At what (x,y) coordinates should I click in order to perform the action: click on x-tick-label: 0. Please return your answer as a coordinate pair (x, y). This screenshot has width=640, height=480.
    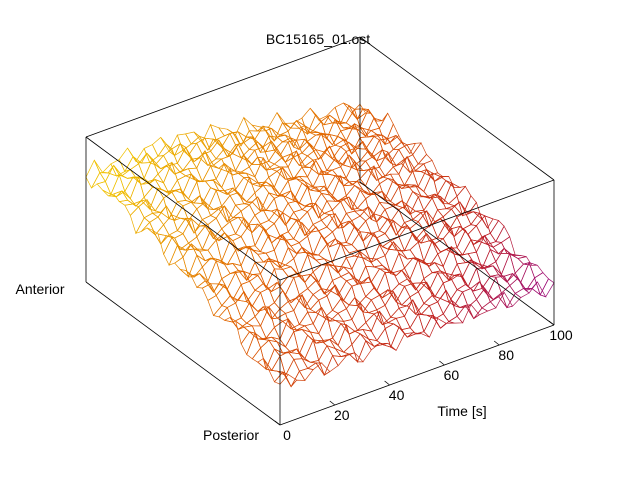
    Looking at the image, I should click on (287, 435).